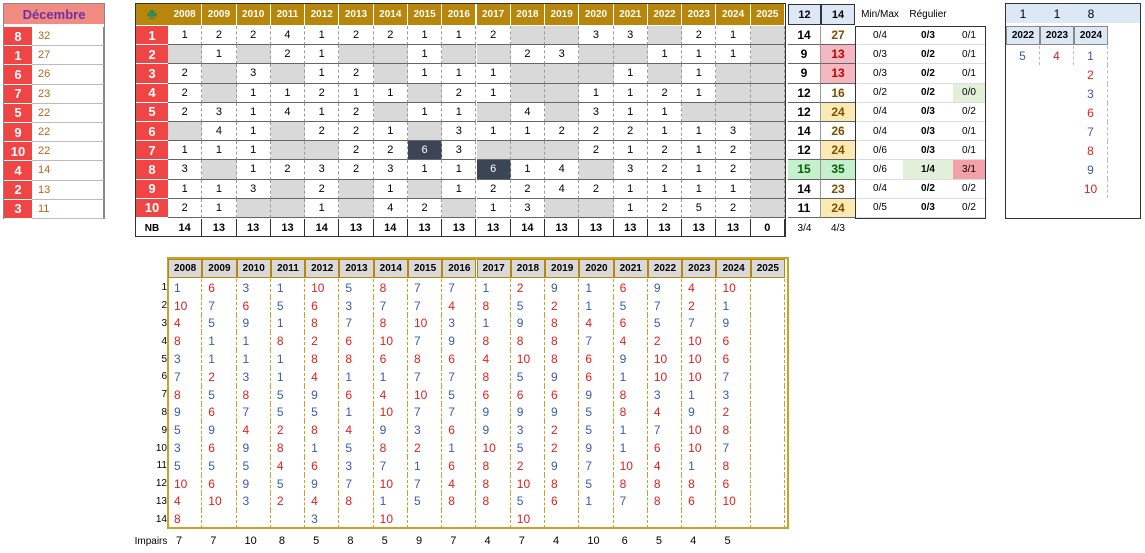 The image size is (1145, 553). What do you see at coordinates (838, 93) in the screenshot?
I see `total-2: 16` at bounding box center [838, 93].